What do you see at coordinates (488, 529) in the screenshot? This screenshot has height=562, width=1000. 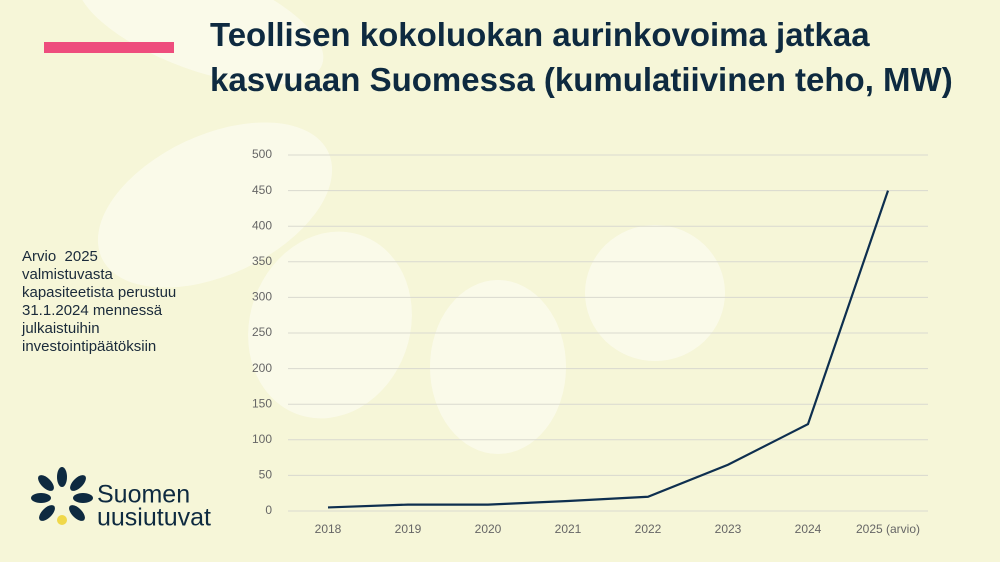 I see `x-tick-label: 2020` at bounding box center [488, 529].